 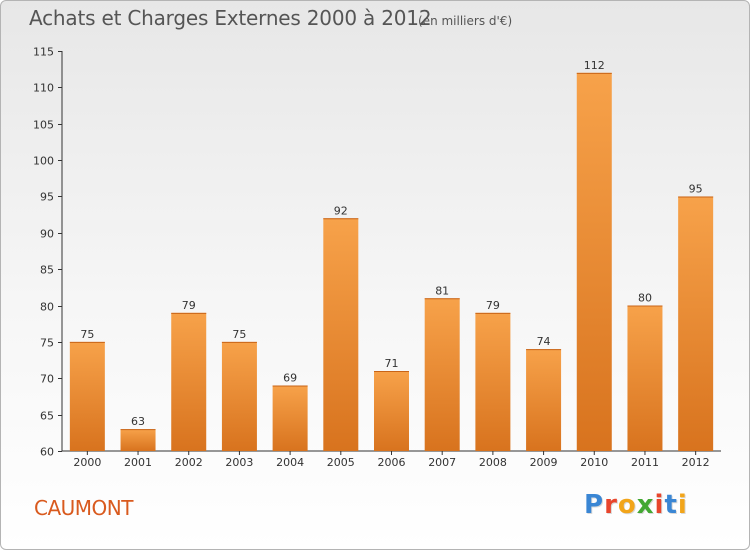 What do you see at coordinates (47, 379) in the screenshot?
I see `y-tick-label: 70` at bounding box center [47, 379].